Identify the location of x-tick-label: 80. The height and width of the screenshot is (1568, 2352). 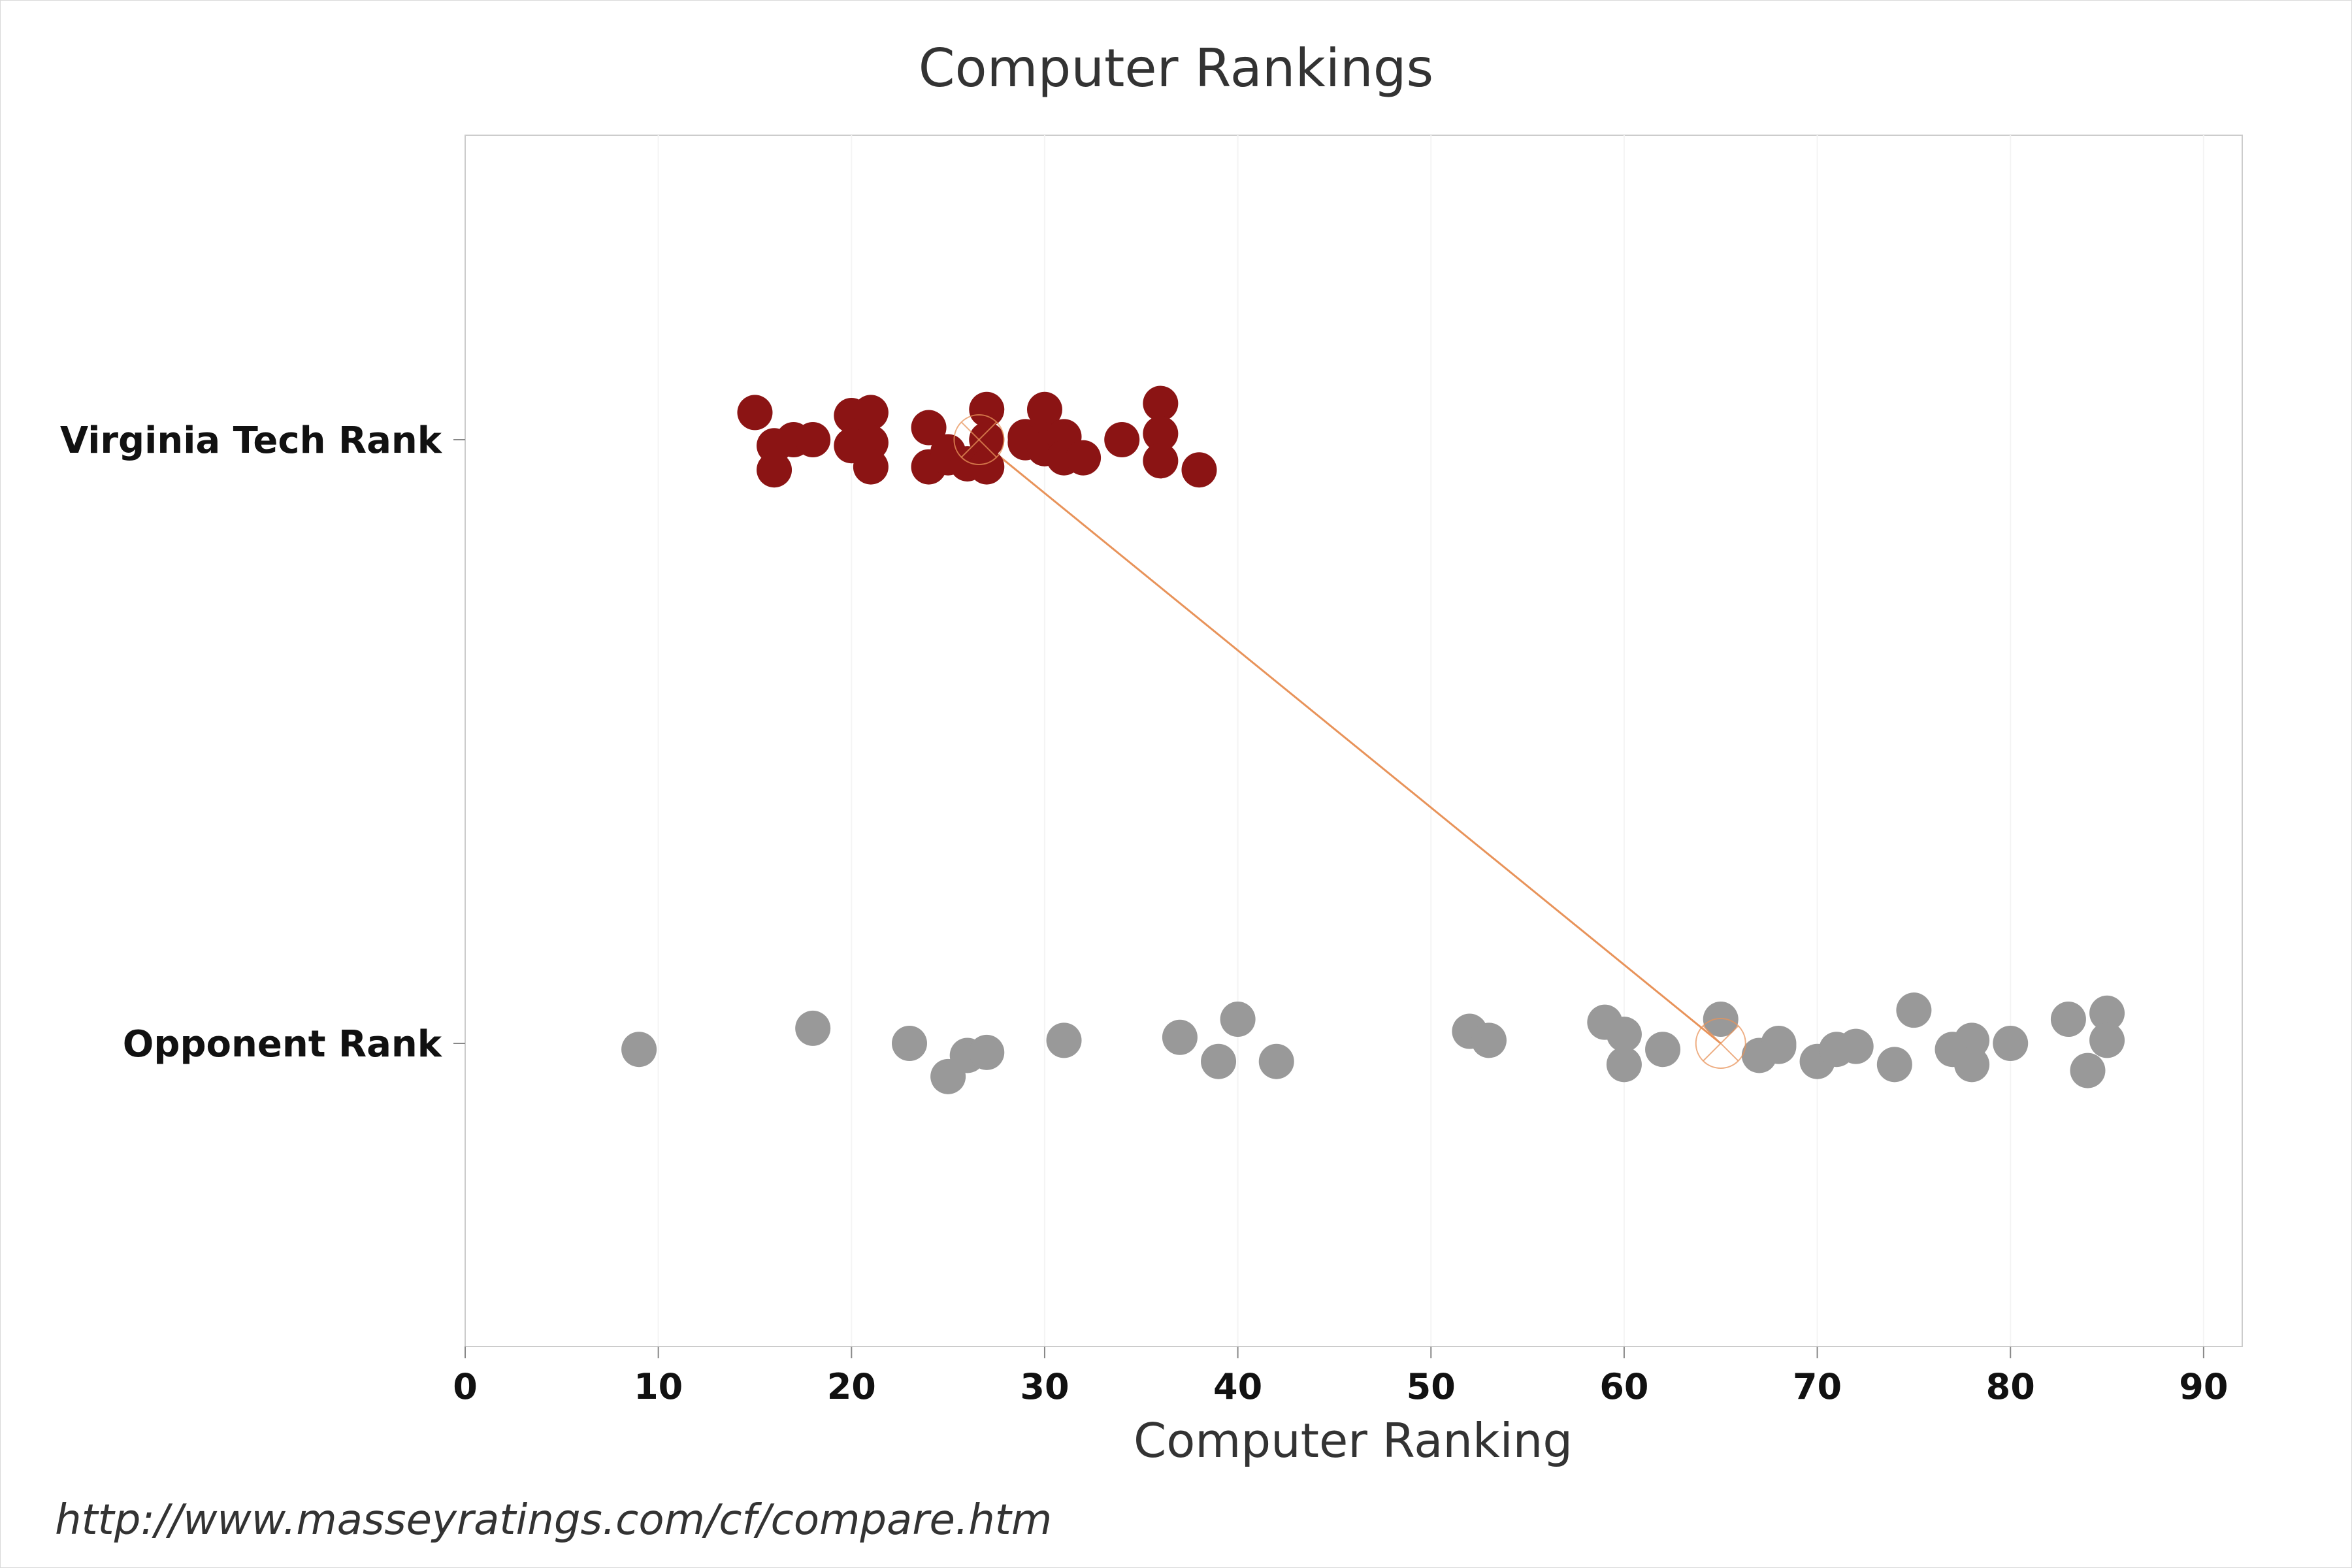
(2010, 1386).